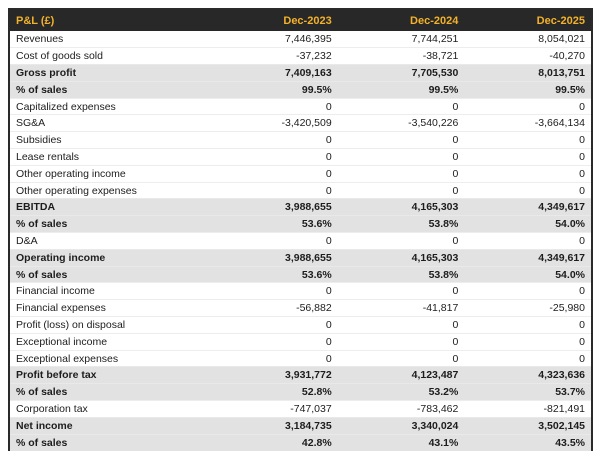 The height and width of the screenshot is (459, 600). I want to click on table-row: % of sales 42.8% 43.1% 43.5%, so click(300, 442).